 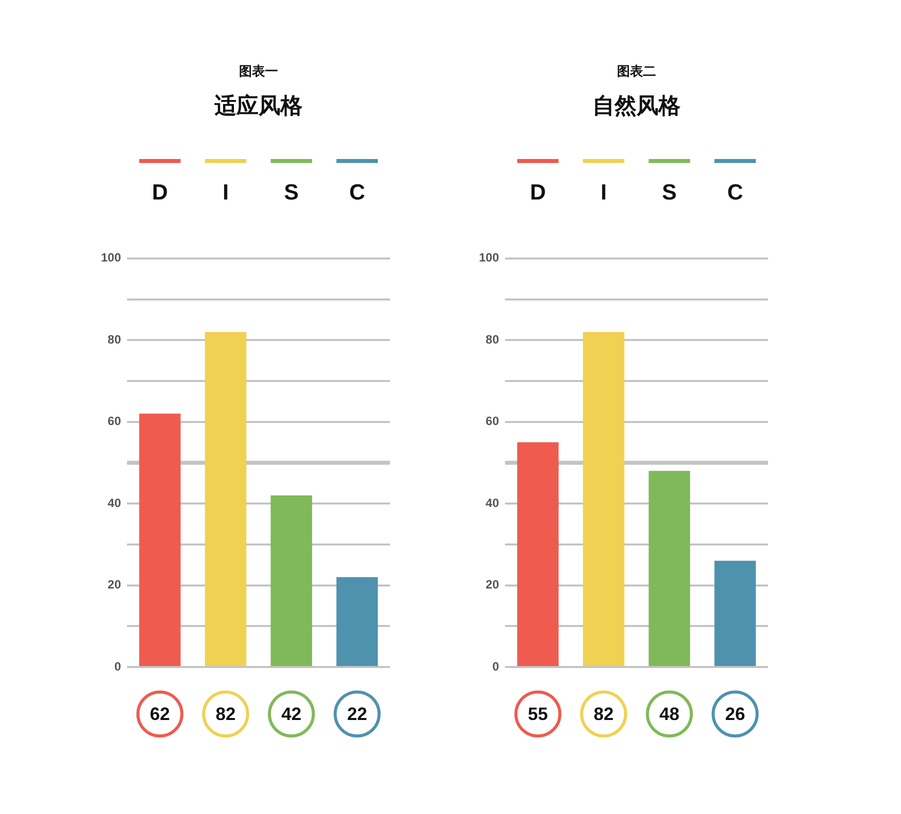 I want to click on data-label: 42, so click(x=291, y=714).